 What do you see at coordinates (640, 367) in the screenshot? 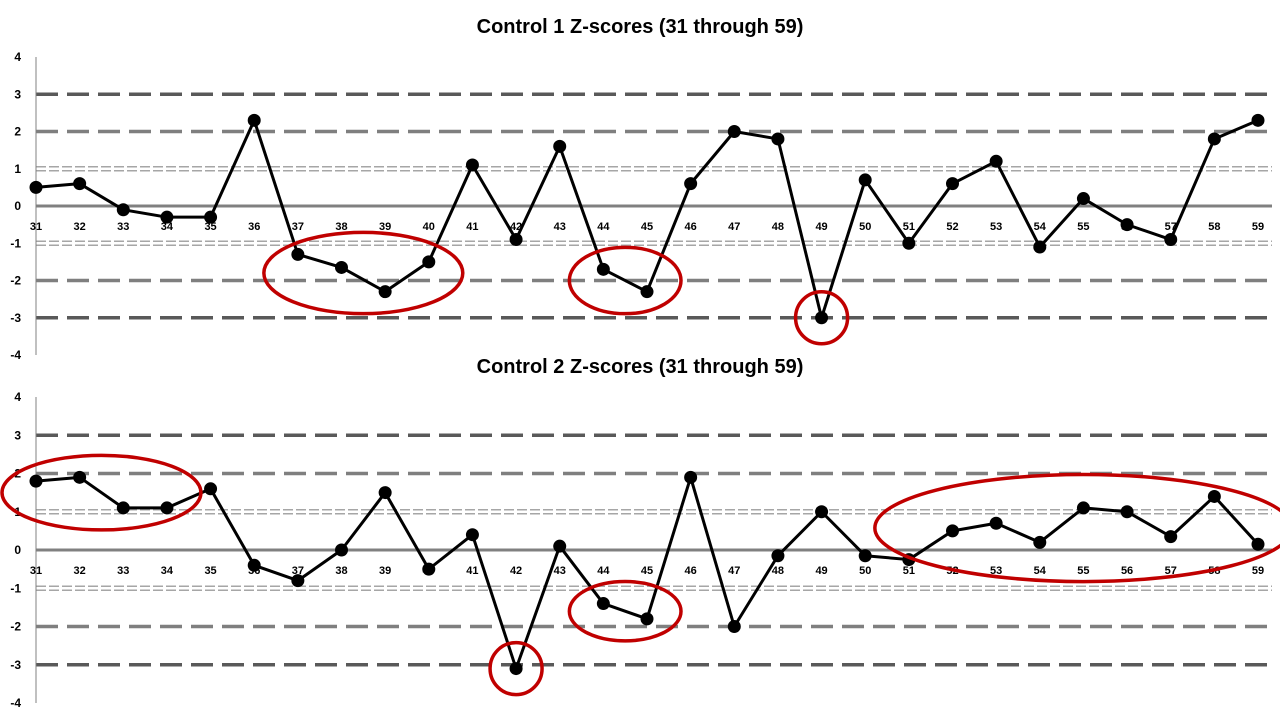
I see `chart-title: Control 2 Z-scores (31 through 59)` at bounding box center [640, 367].